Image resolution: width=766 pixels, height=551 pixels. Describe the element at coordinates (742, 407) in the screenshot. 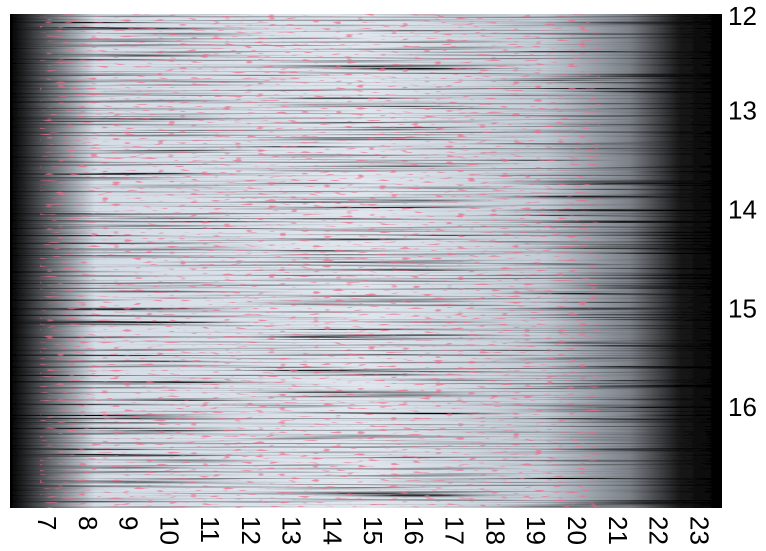

I see `y-tick-label: 16` at that location.